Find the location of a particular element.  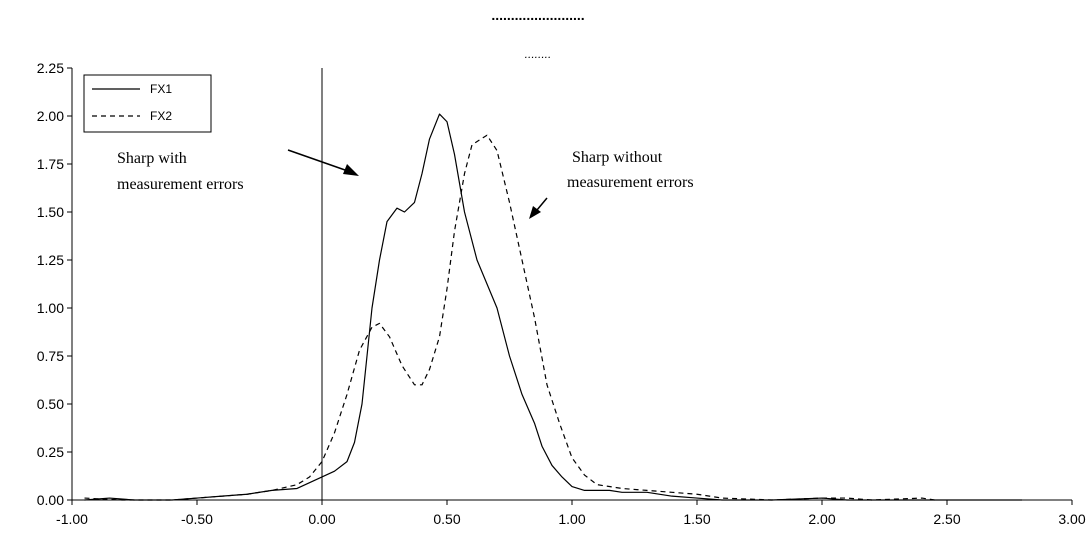

legend-label-fx1: FX1 is located at coordinates (161, 89).